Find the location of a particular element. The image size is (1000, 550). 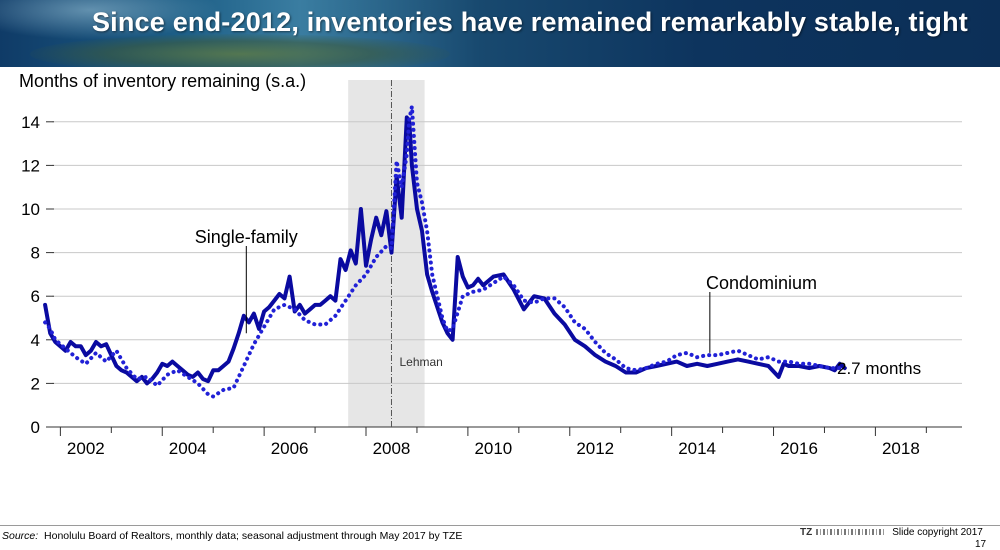

x-tick-label: 2012 is located at coordinates (595, 448).